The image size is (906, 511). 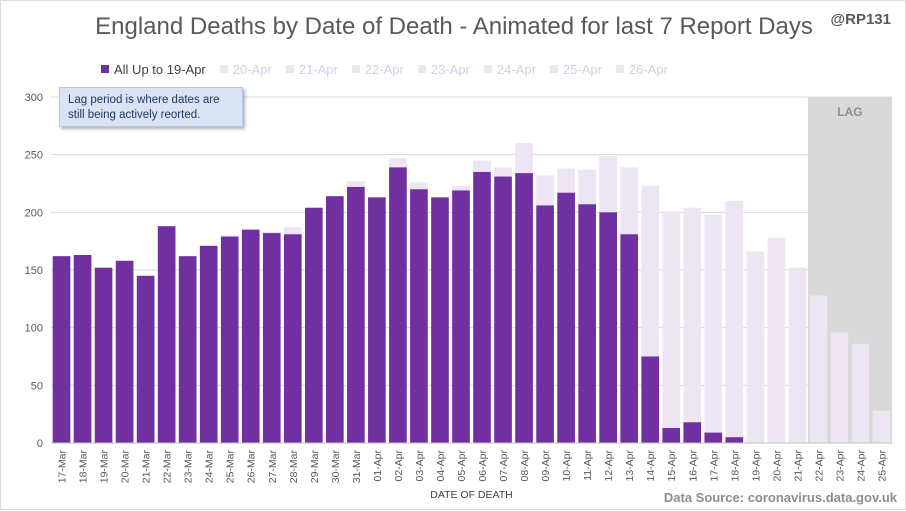 What do you see at coordinates (34, 271) in the screenshot?
I see `y-tick-label: 150` at bounding box center [34, 271].